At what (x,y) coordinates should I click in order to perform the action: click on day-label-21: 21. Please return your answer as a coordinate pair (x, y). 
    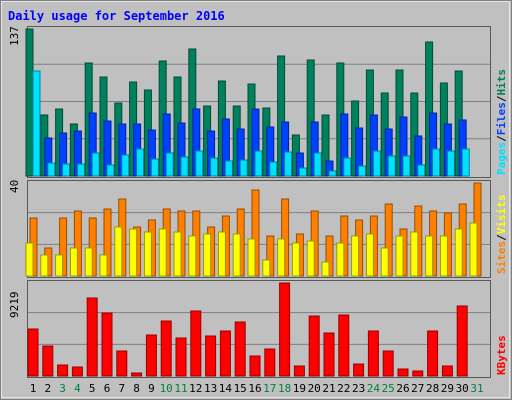
    Looking at the image, I should click on (328, 388).